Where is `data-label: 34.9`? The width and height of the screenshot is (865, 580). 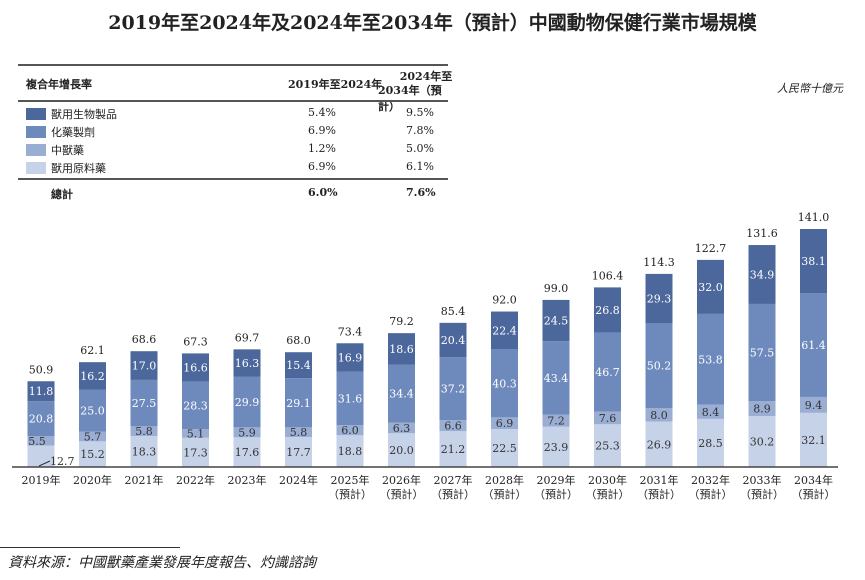
data-label: 34.9 is located at coordinates (762, 274).